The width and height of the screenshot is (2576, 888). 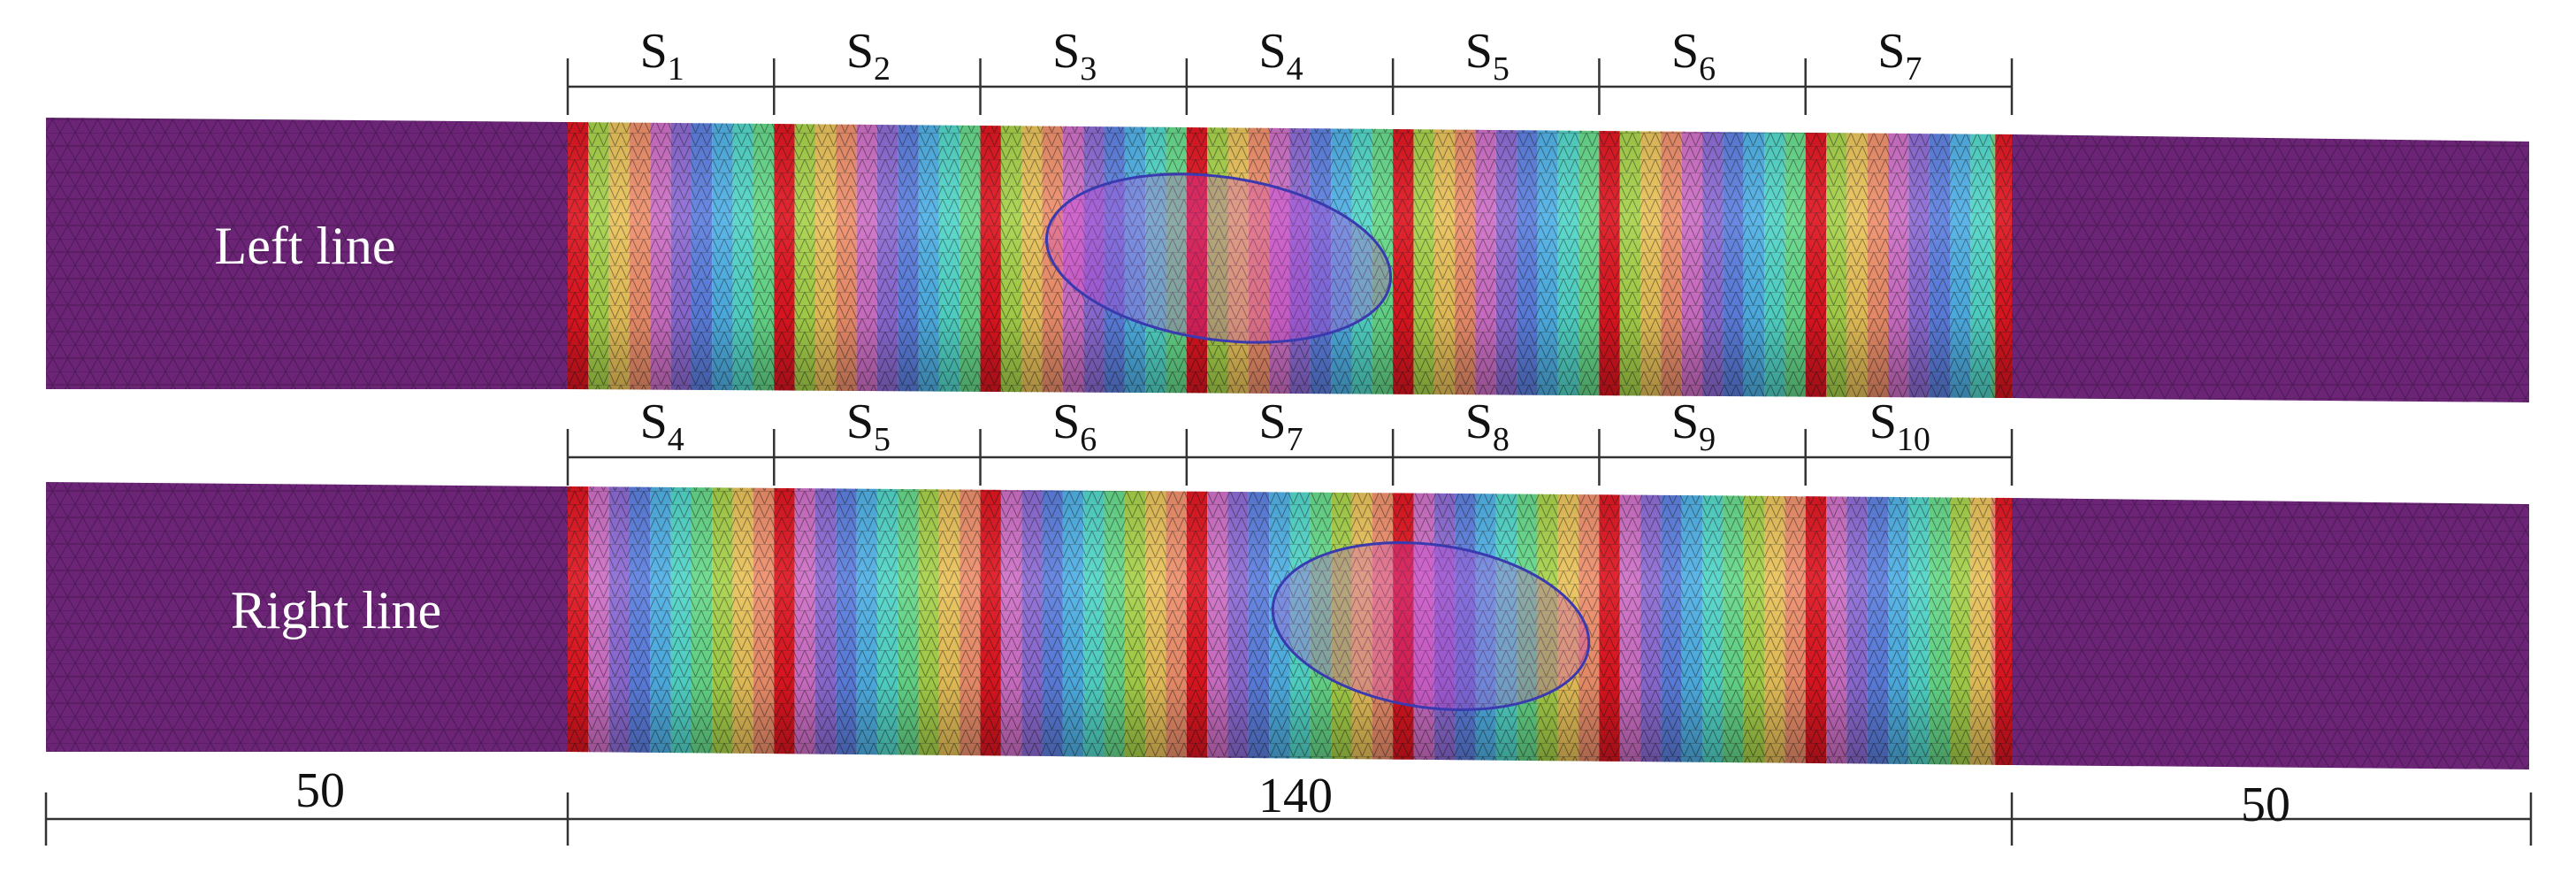 I want to click on left-line-segment-label: S1, so click(x=662, y=56).